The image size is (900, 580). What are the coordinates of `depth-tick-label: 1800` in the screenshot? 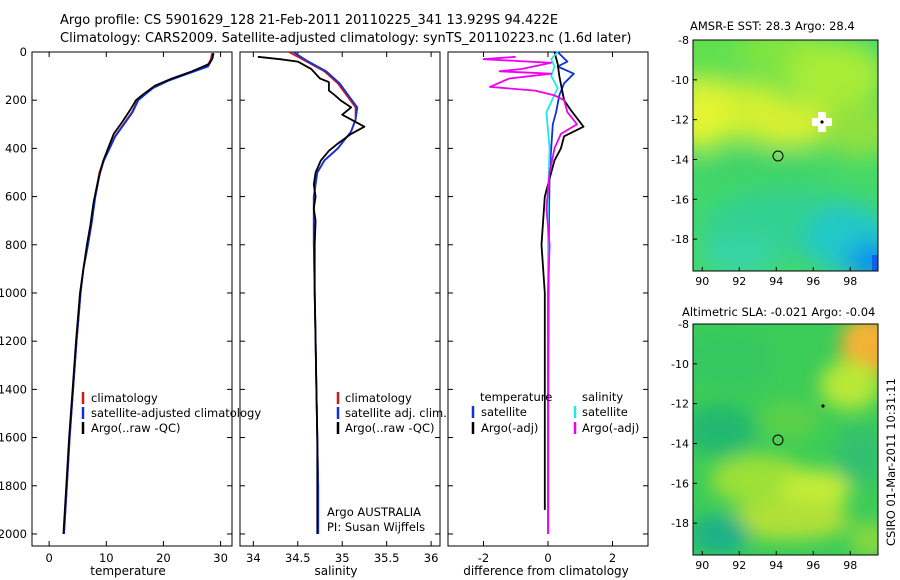 It's located at (13, 486).